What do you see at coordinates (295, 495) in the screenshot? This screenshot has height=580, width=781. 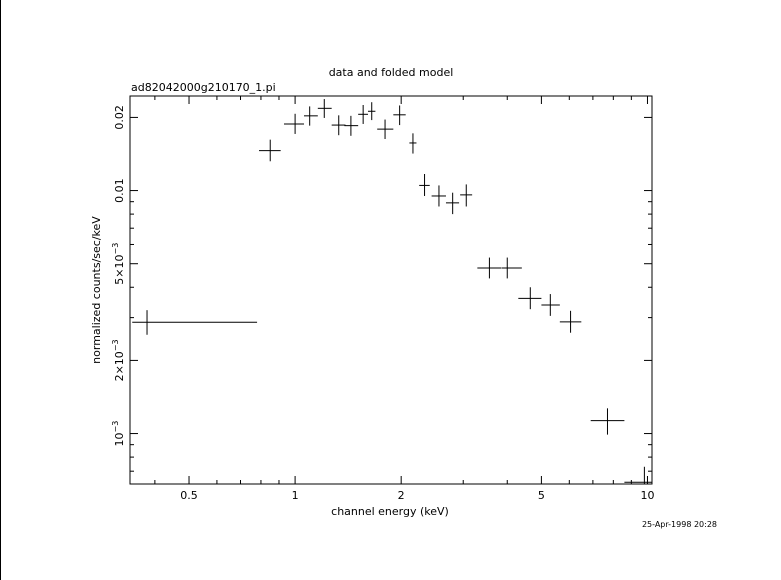 I see `x-tick-label: 1` at bounding box center [295, 495].